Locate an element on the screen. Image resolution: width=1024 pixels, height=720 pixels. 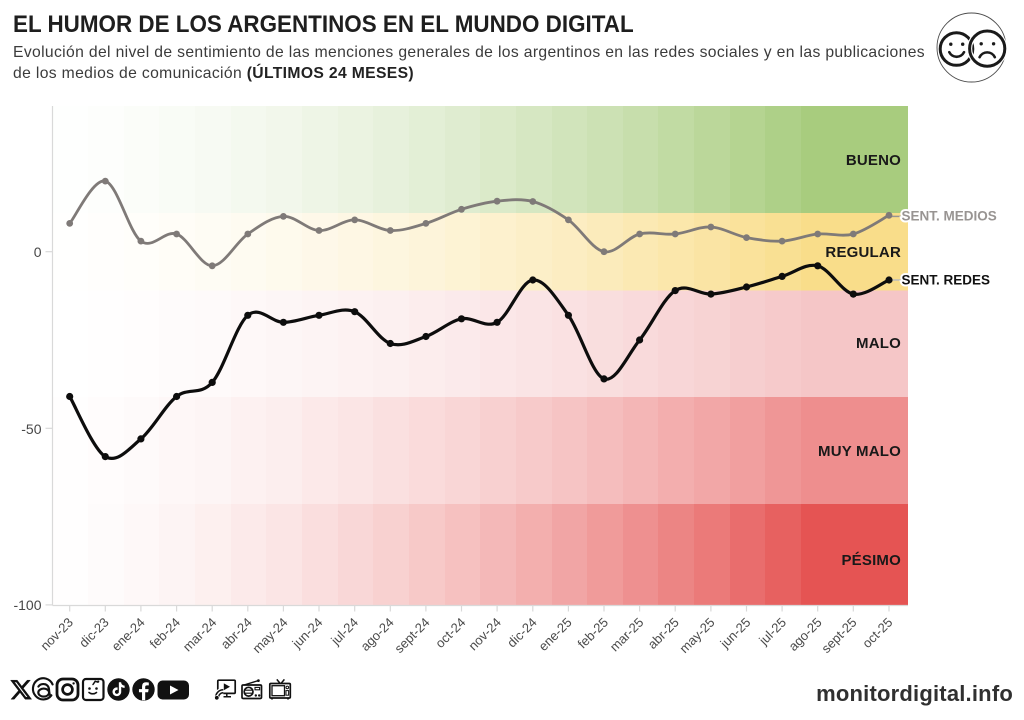
svg-text: SENT. MEDIOS is located at coordinates (949, 215).